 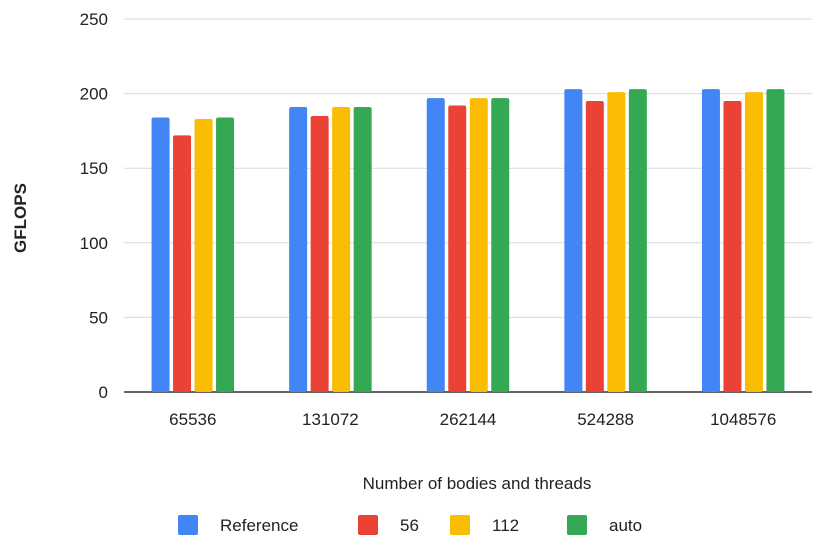 What do you see at coordinates (20, 218) in the screenshot?
I see `y-axis-title: GFLOPS` at bounding box center [20, 218].